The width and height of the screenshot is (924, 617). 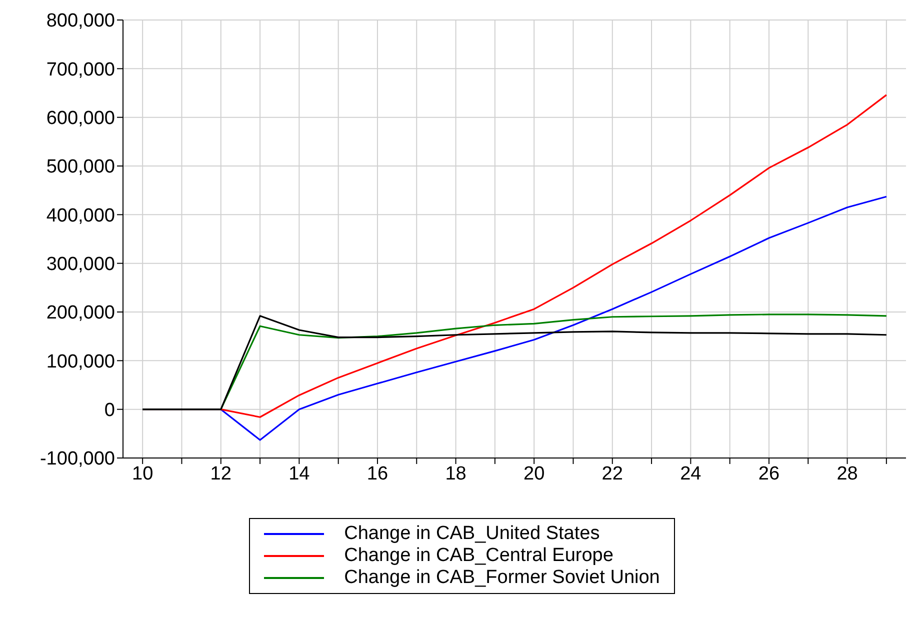 What do you see at coordinates (80, 167) in the screenshot?
I see `y-tick-label: 500,000` at bounding box center [80, 167].